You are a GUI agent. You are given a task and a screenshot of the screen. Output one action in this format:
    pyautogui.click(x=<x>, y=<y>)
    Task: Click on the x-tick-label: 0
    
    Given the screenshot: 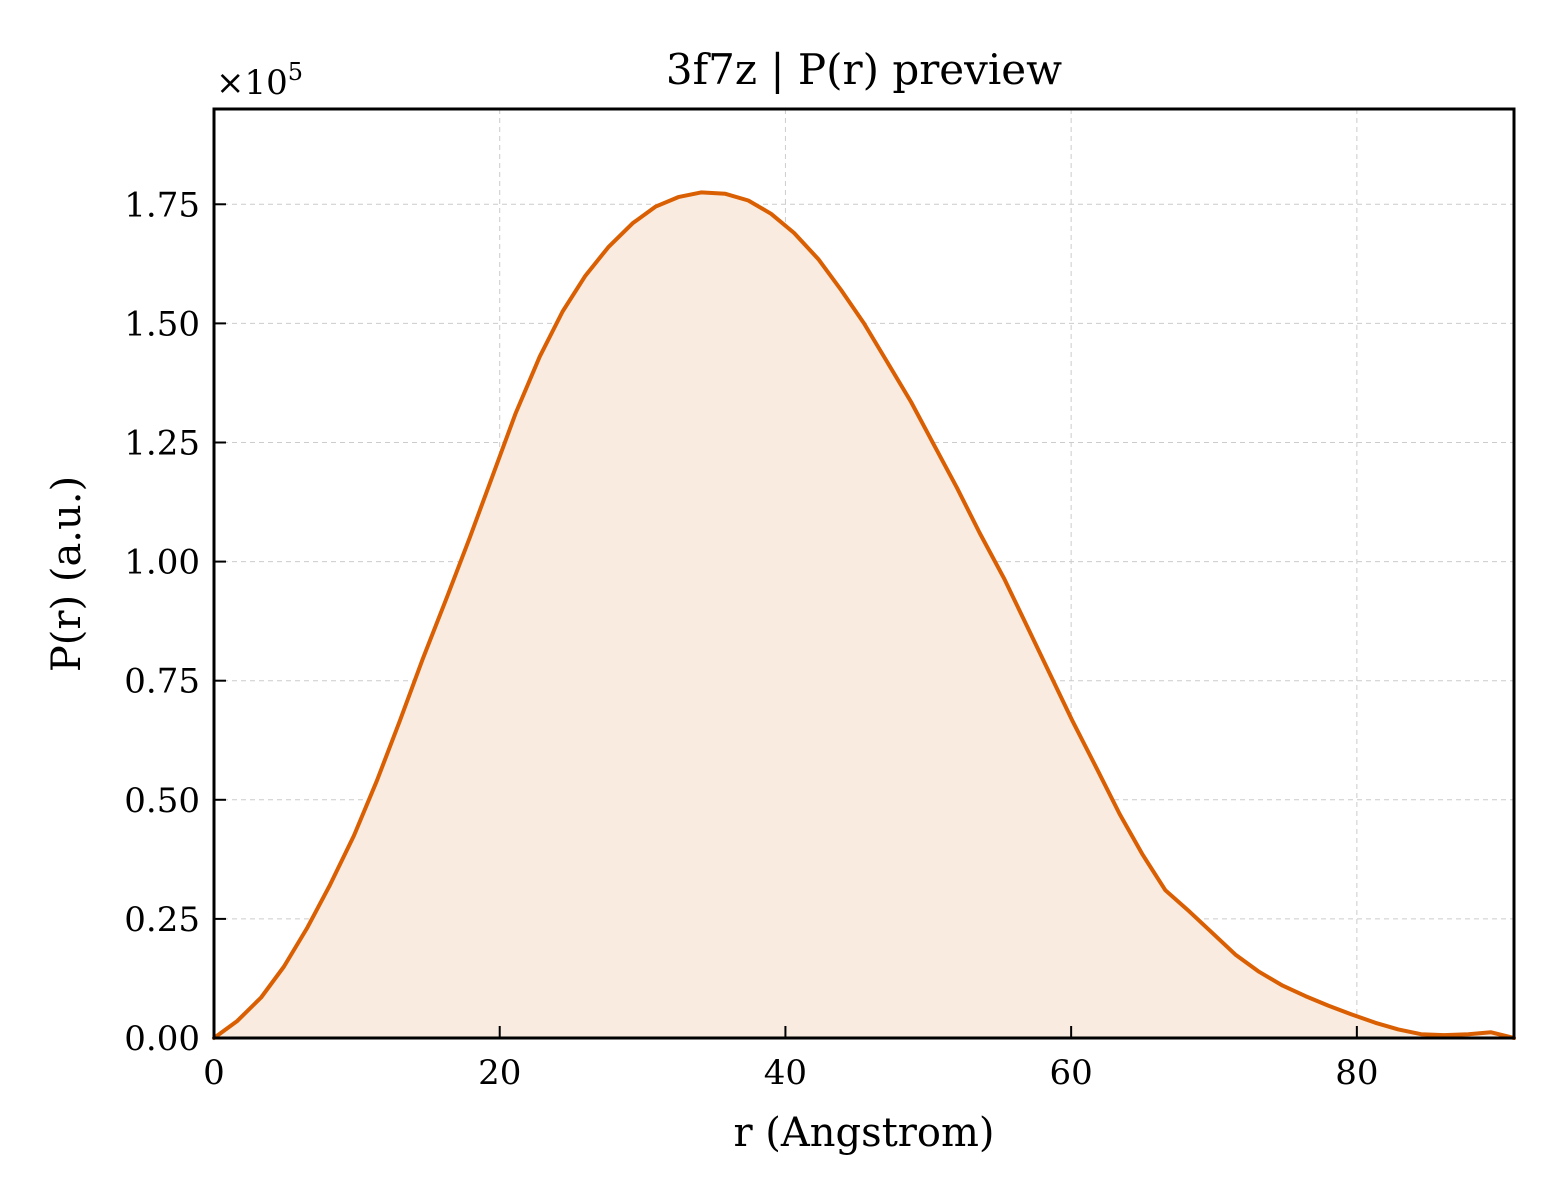 What is the action you would take?
    pyautogui.click(x=214, y=1073)
    